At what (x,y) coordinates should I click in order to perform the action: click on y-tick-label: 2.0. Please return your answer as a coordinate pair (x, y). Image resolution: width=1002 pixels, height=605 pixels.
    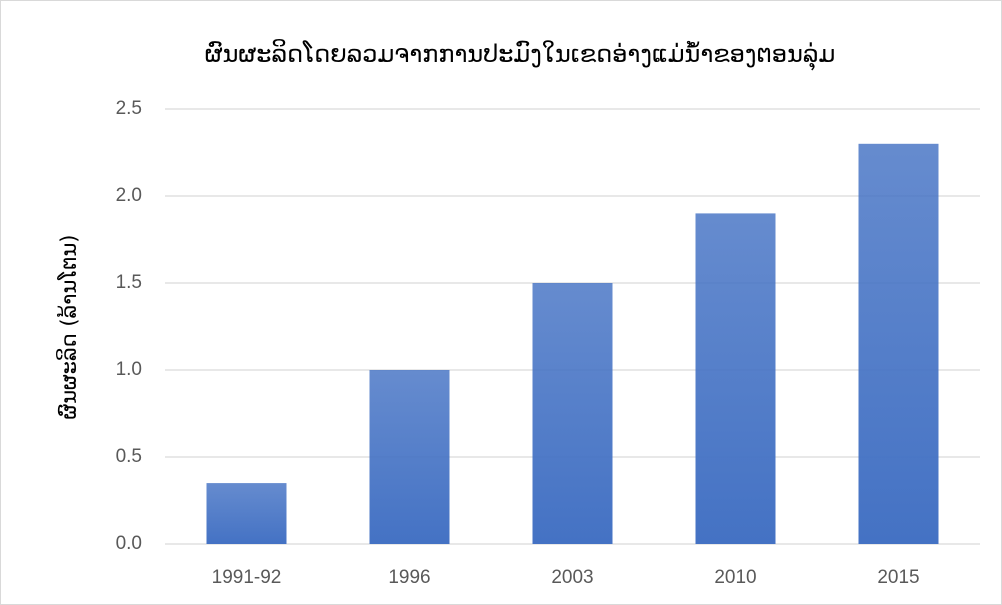
    Looking at the image, I should click on (129, 195).